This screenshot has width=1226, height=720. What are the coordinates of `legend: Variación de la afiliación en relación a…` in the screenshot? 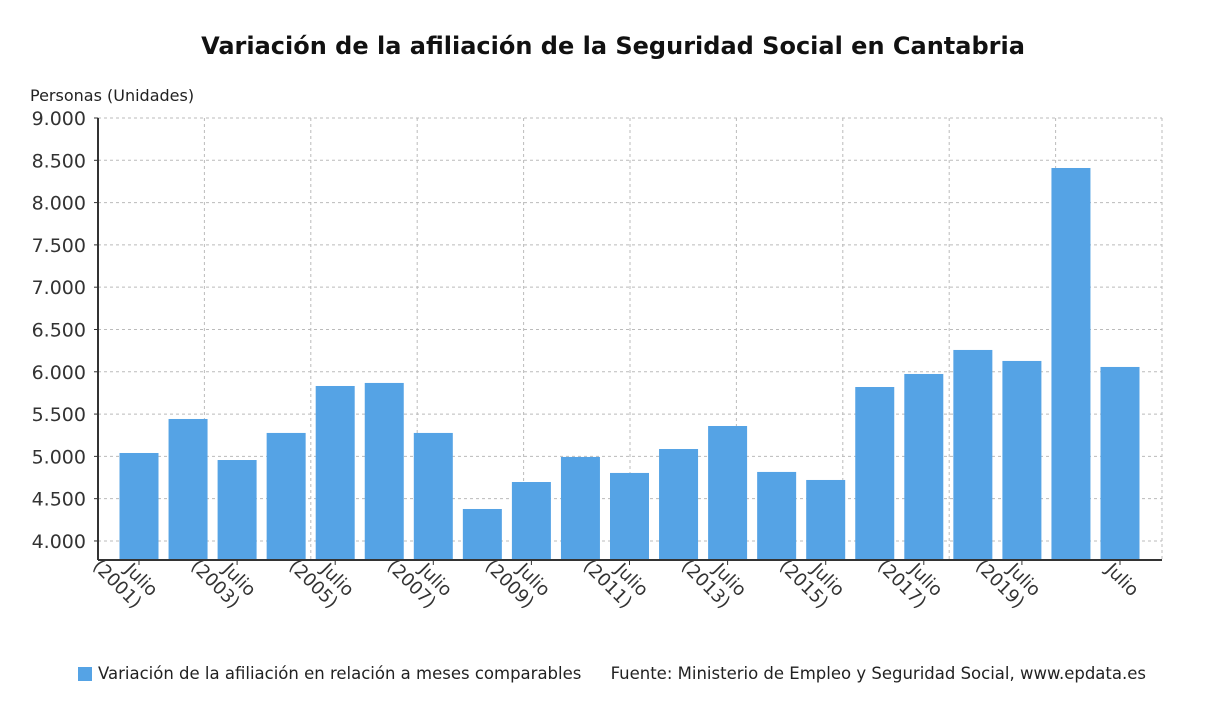 It's located at (329, 673).